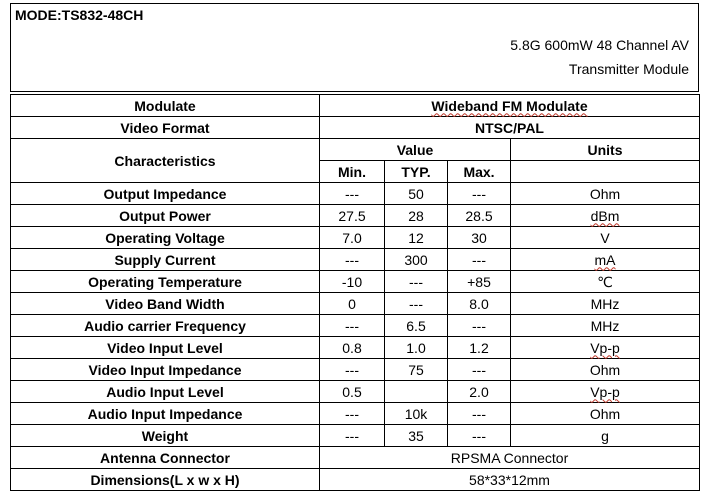 The height and width of the screenshot is (501, 701). I want to click on model-title: MODE:TS832-48CH, so click(79, 15).